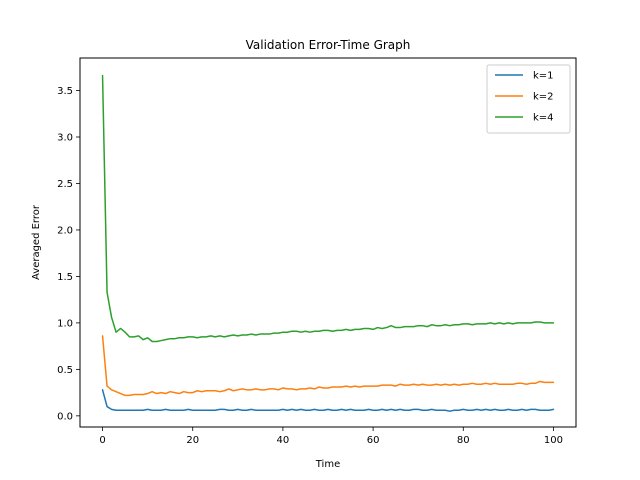  I want to click on y-tick-label: 3.0, so click(65, 138).